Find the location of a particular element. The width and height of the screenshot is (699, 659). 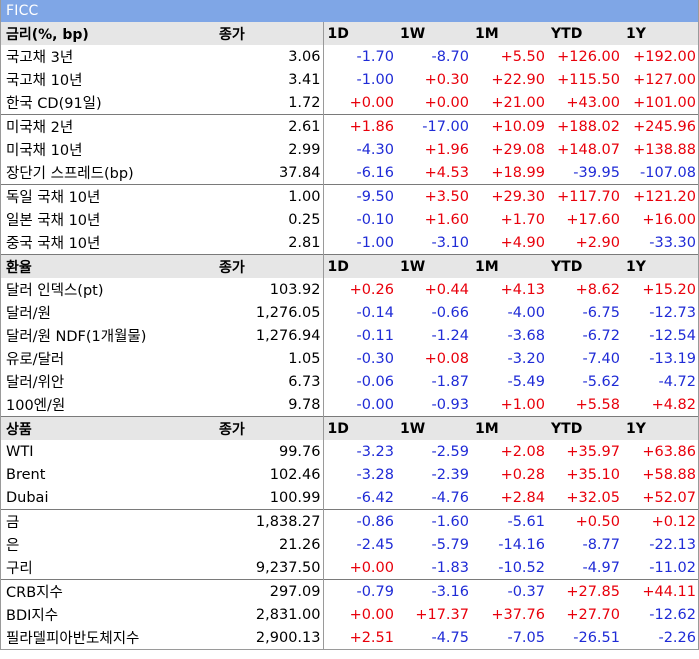

change-y1: +44.11 is located at coordinates (660, 591).